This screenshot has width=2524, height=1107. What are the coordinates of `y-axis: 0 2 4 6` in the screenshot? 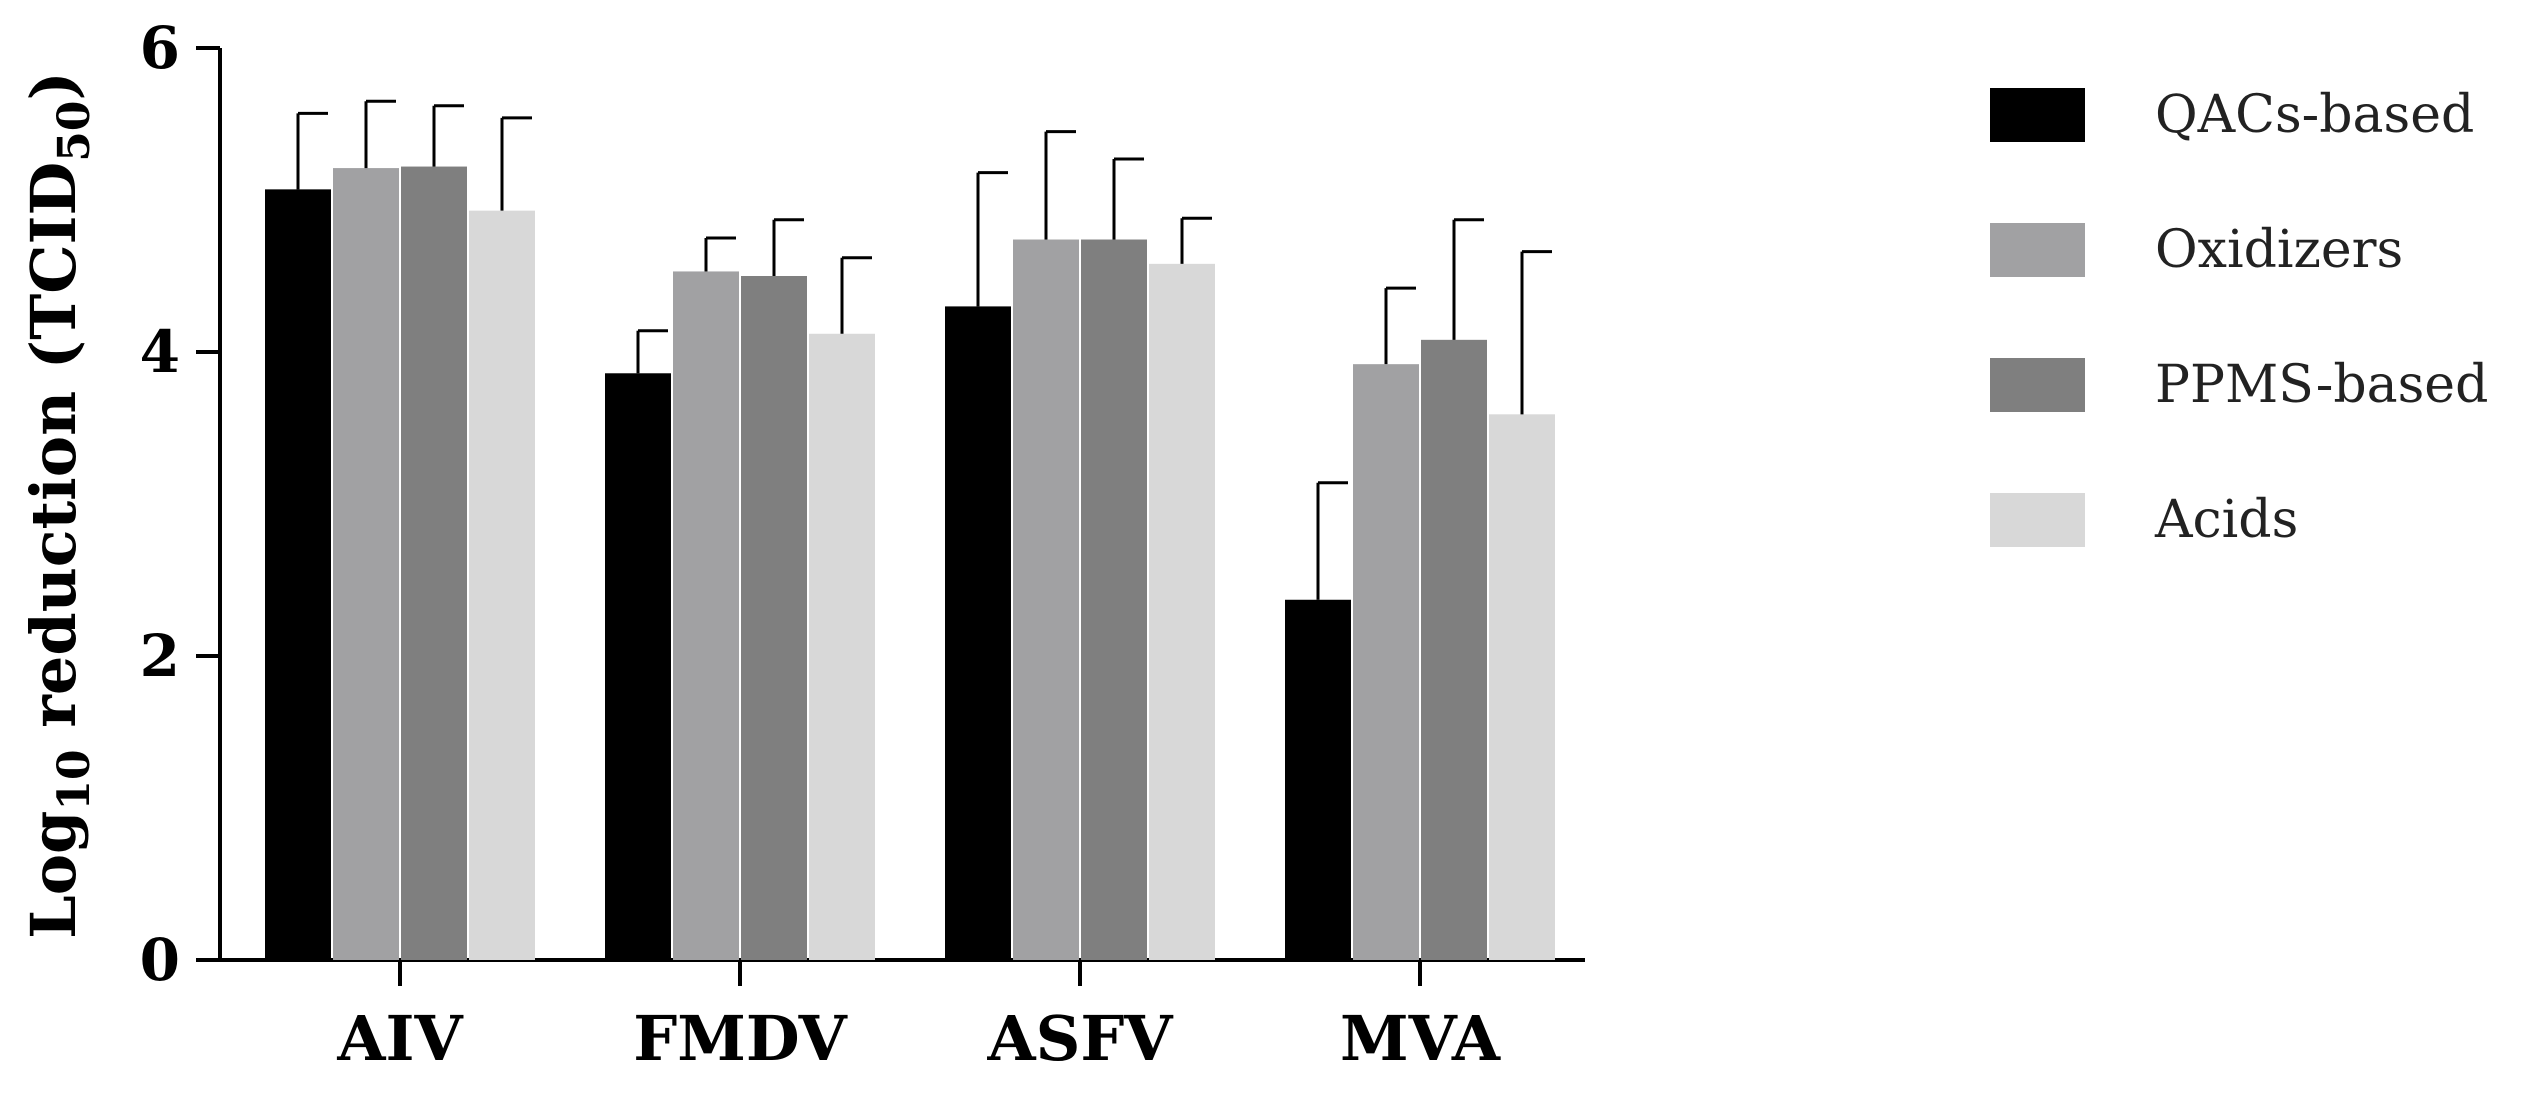 It's located at (181, 504).